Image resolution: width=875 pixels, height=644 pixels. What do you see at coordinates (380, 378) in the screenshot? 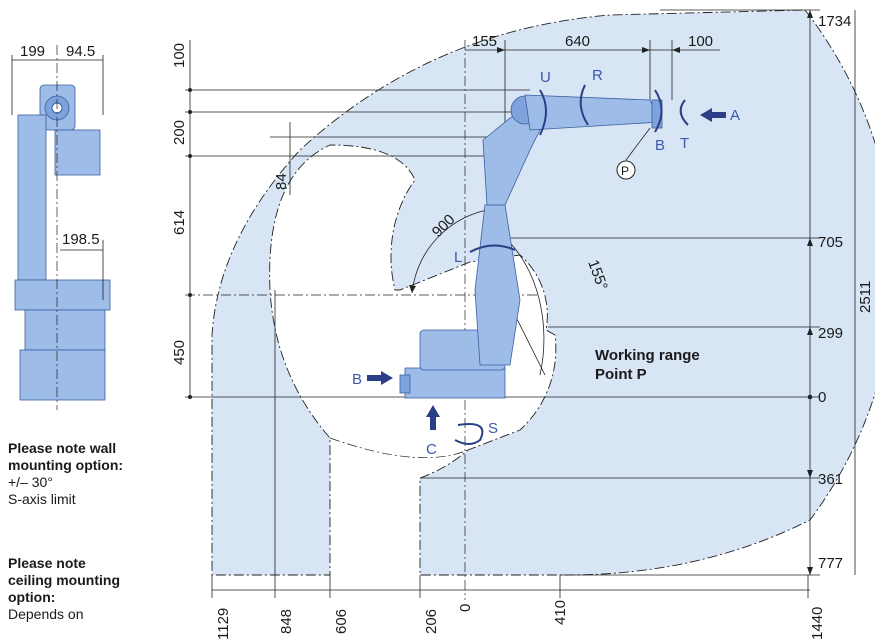
I see `arrow-b-base` at bounding box center [380, 378].